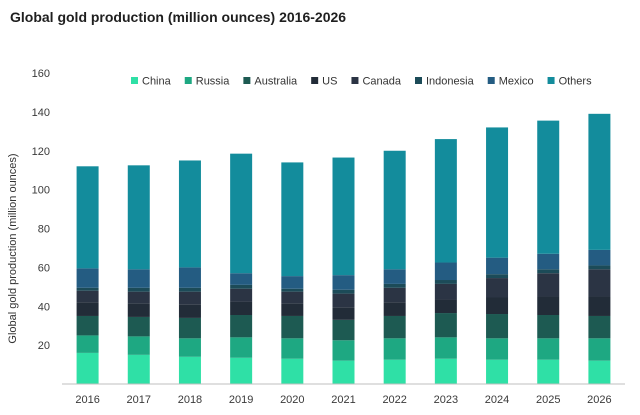  I want to click on bar-segment-russia-2023, so click(445, 348).